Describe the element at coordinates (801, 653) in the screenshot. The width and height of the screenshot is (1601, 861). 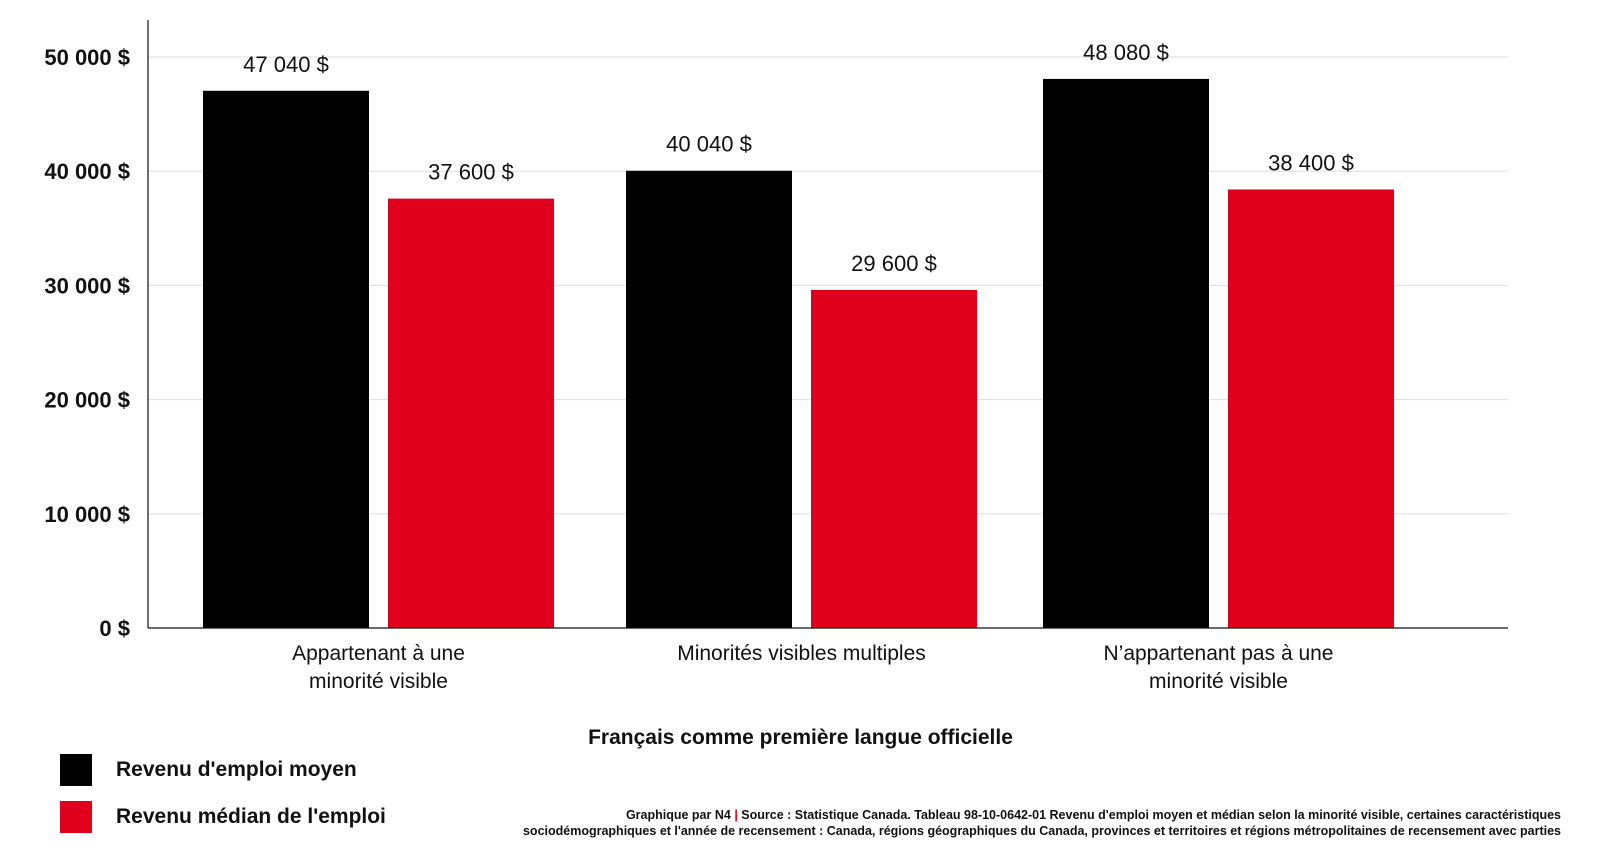
I see `category-label: Minorités visibles multiples` at that location.